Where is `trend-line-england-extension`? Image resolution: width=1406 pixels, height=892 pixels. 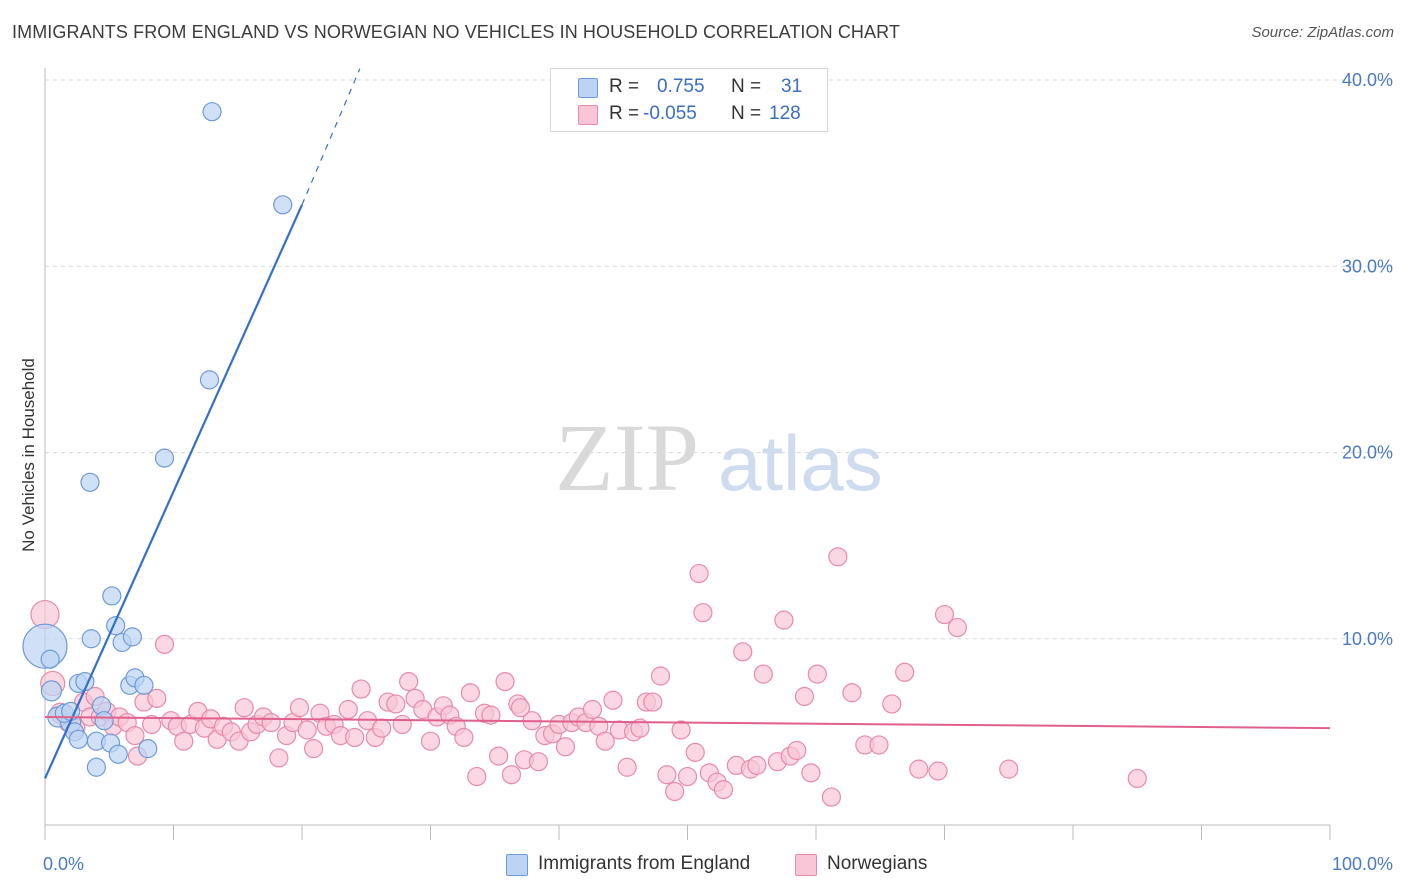
trend-line-england-extension is located at coordinates (331, 137).